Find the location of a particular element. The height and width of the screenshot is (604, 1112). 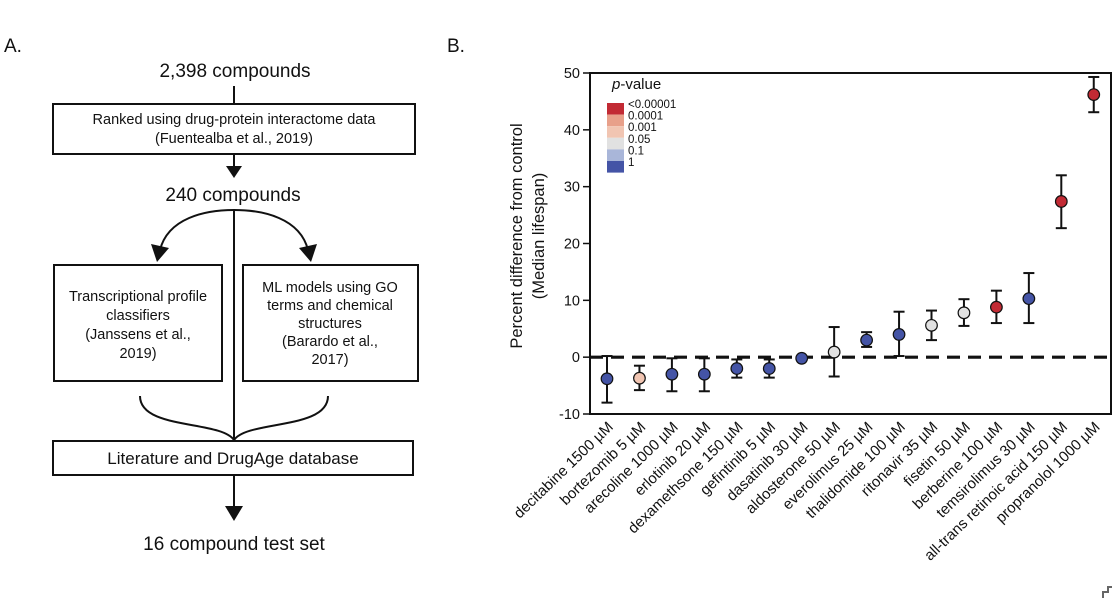

y-tick-label: 20 is located at coordinates (572, 245).